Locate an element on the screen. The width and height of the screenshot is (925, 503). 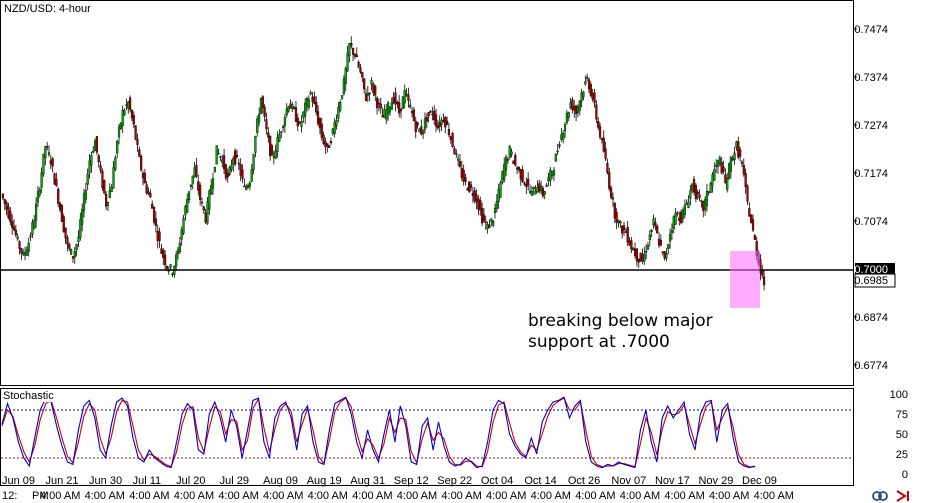
stochastic-signal-line is located at coordinates (378, 432).